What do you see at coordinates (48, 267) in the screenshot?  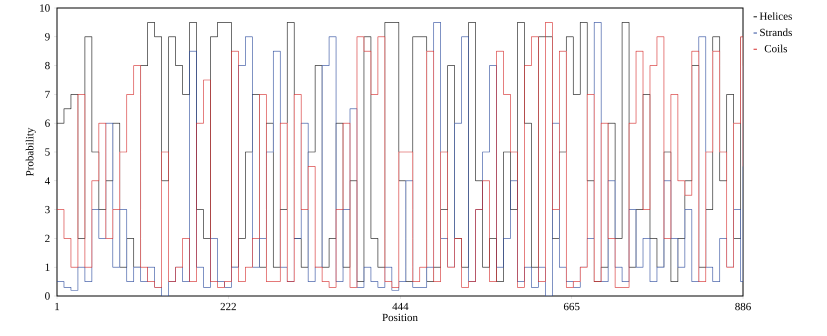 I see `y-tick-label: 1` at bounding box center [48, 267].